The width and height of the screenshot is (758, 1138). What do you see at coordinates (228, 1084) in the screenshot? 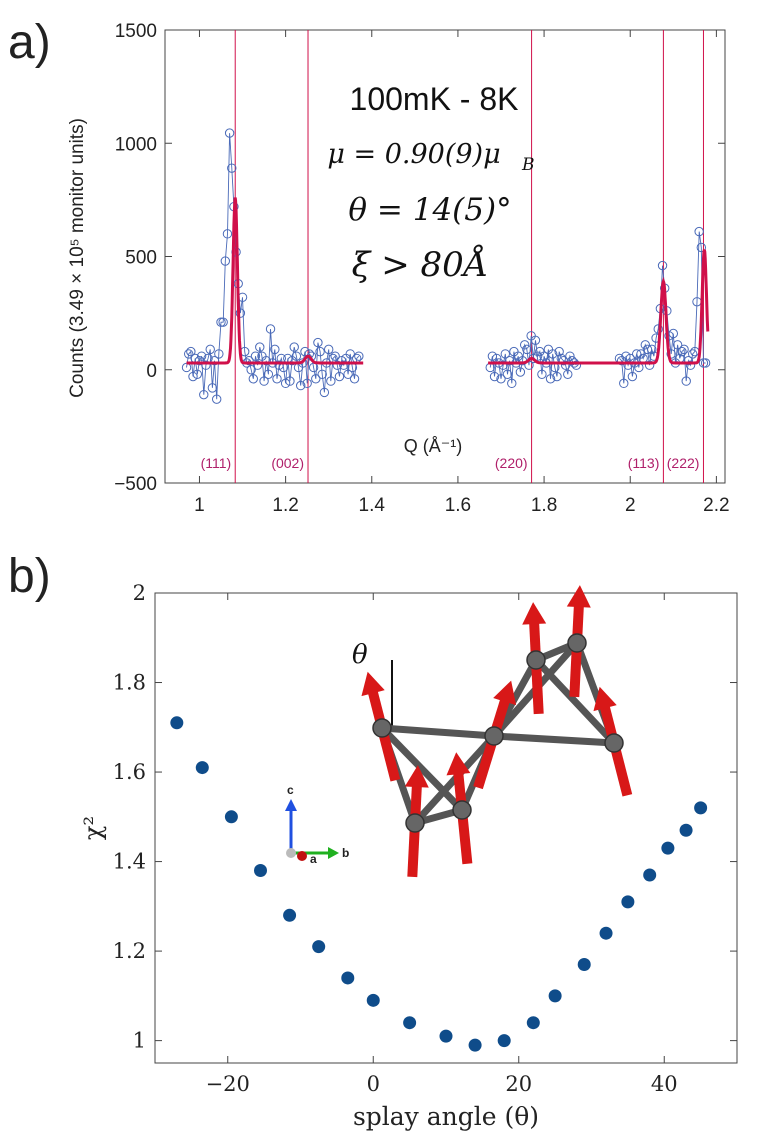
I see `x-tick-label: −20` at bounding box center [228, 1084].